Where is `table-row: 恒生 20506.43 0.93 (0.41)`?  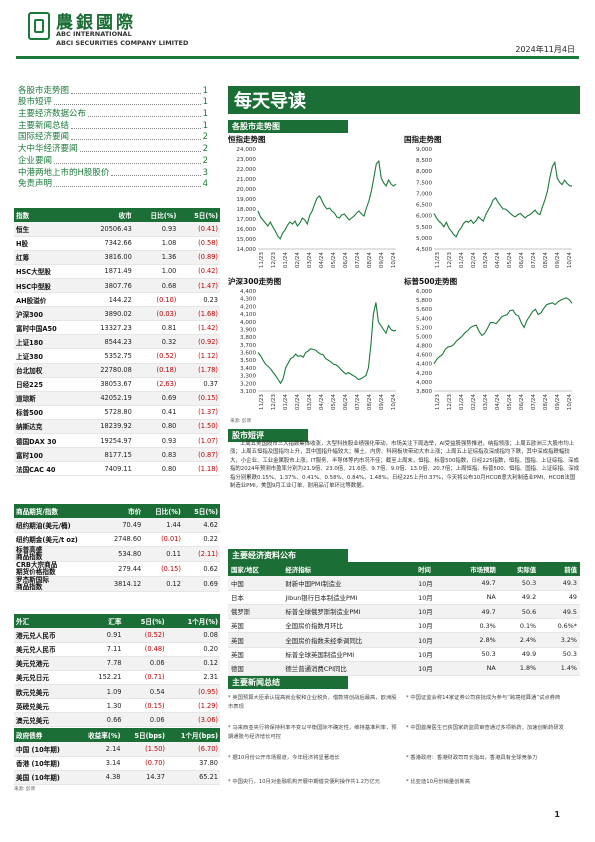
table-row: 恒生 20506.43 0.93 (0.41) is located at coordinates (117, 229).